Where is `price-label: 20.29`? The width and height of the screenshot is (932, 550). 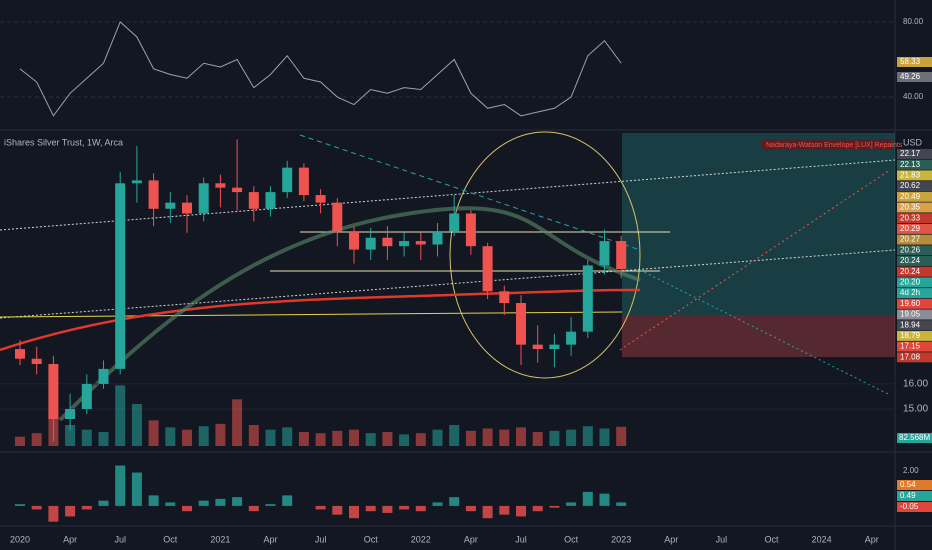 price-label: 20.29 is located at coordinates (910, 228).